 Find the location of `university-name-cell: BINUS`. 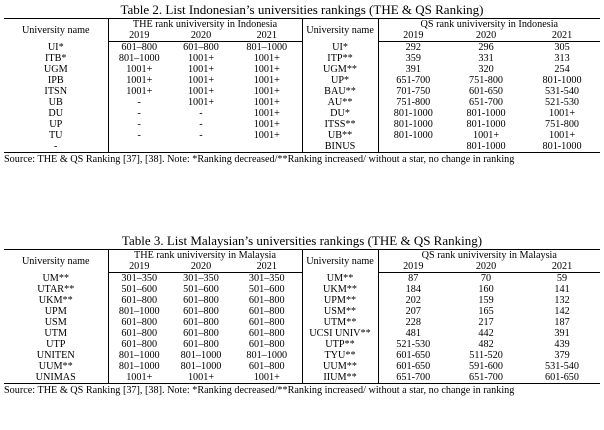

university-name-cell: BINUS is located at coordinates (340, 147).